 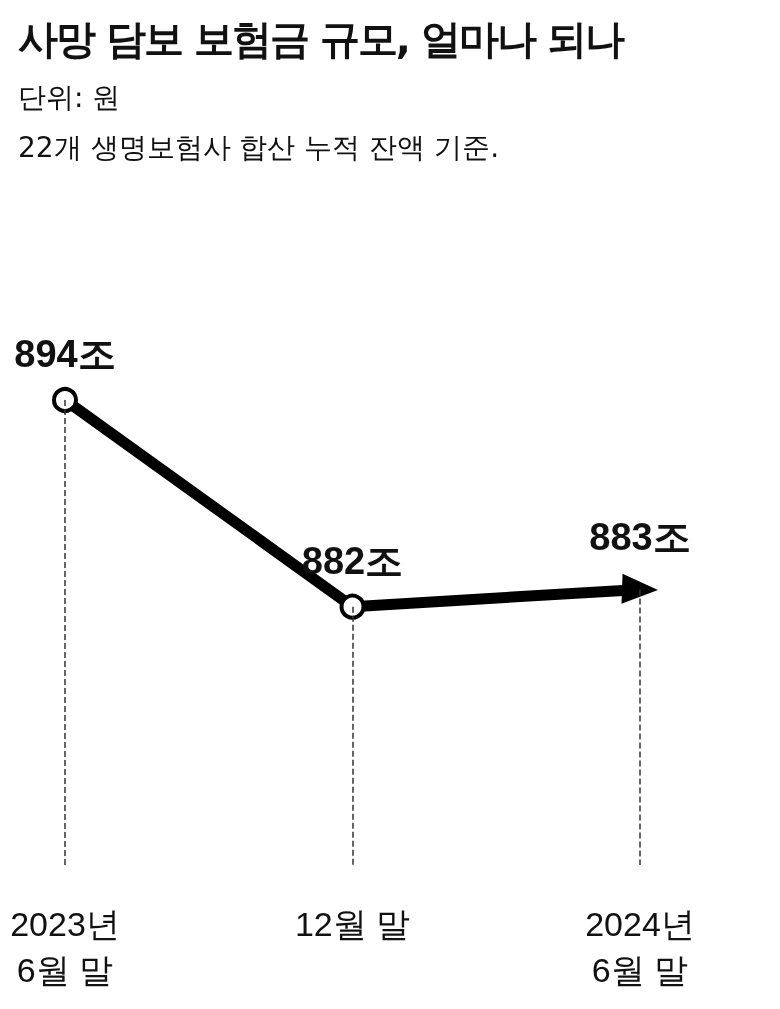 I want to click on data-label: 894조, so click(x=65, y=354).